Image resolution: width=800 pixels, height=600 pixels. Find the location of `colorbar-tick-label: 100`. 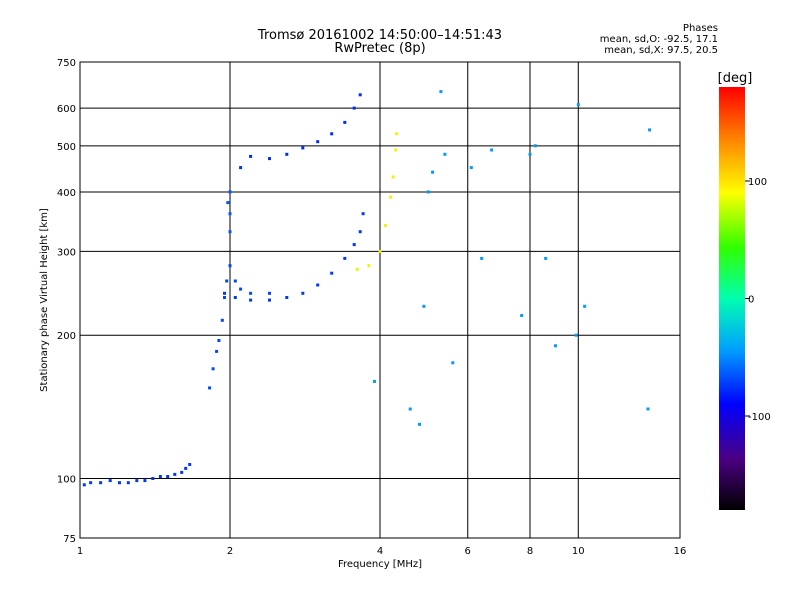

colorbar-tick-label: 100 is located at coordinates (757, 182).